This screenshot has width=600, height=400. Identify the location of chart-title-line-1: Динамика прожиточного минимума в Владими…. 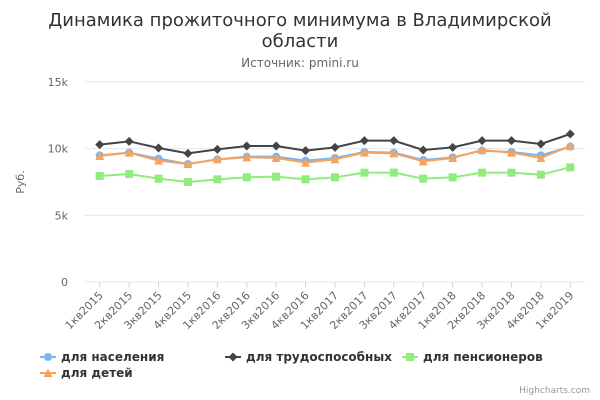
(300, 20).